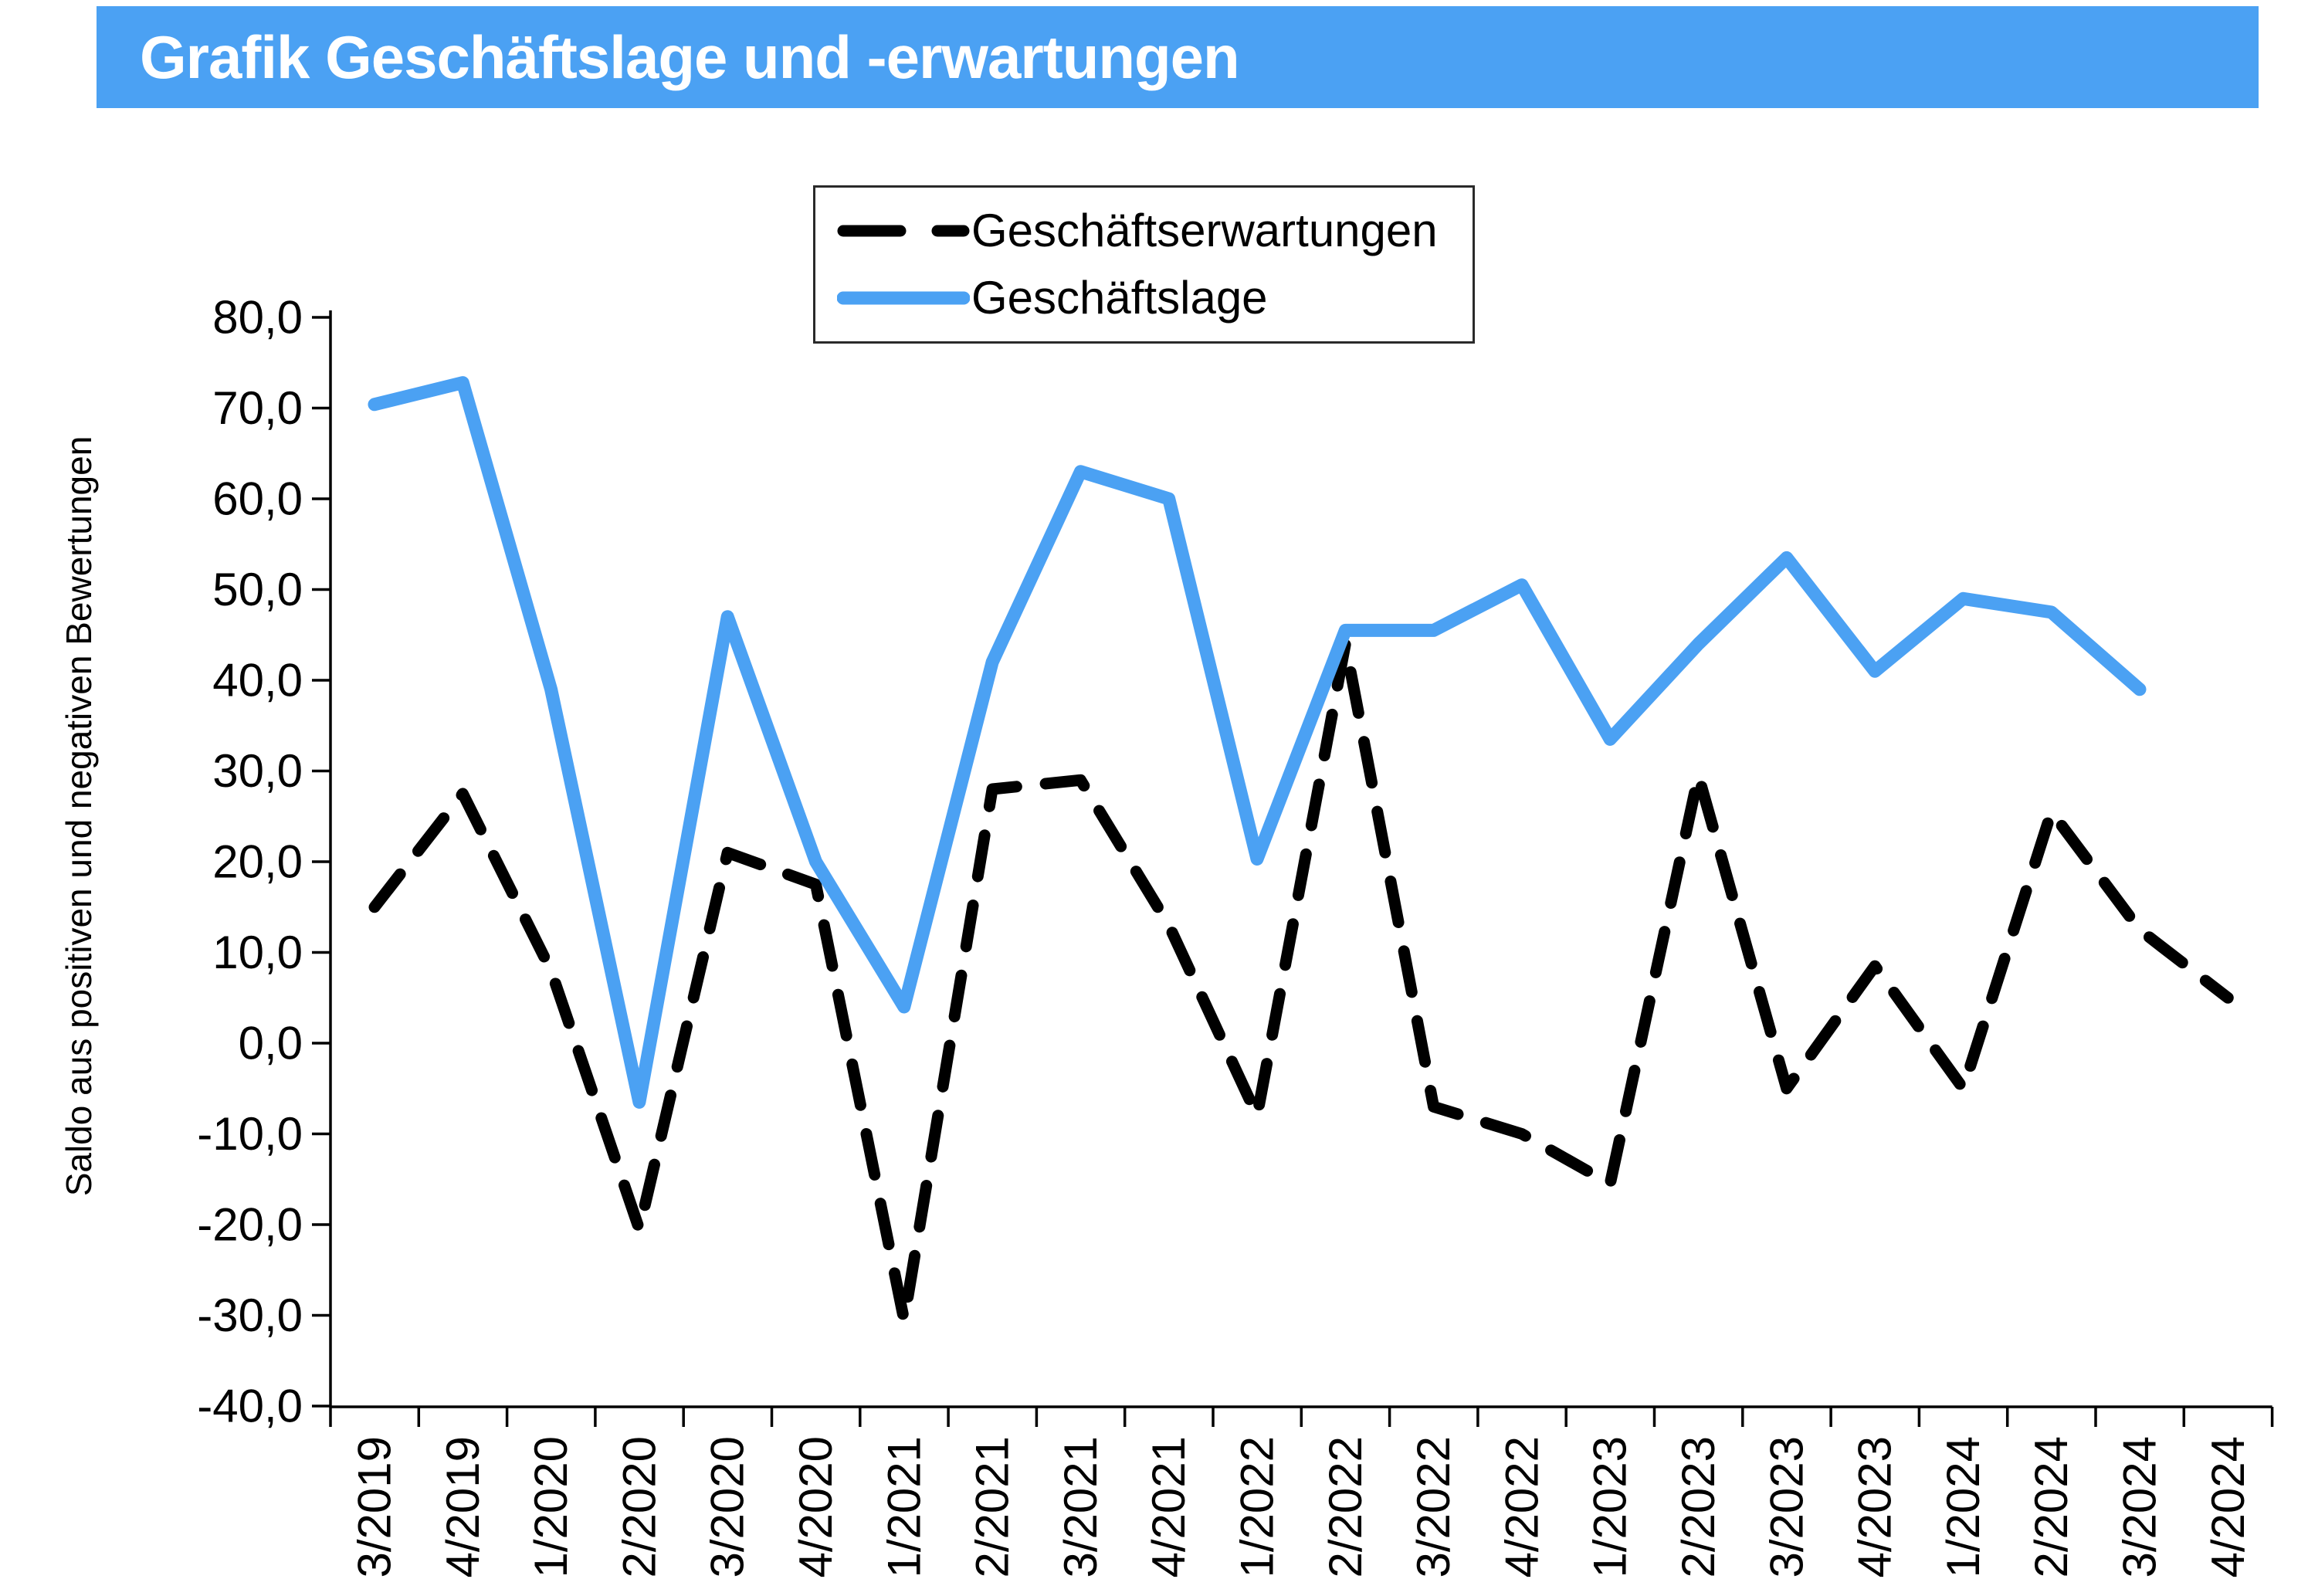 This screenshot has width=2308, height=1596. Describe the element at coordinates (1081, 1507) in the screenshot. I see `x-tick-label: 3/2021` at that location.